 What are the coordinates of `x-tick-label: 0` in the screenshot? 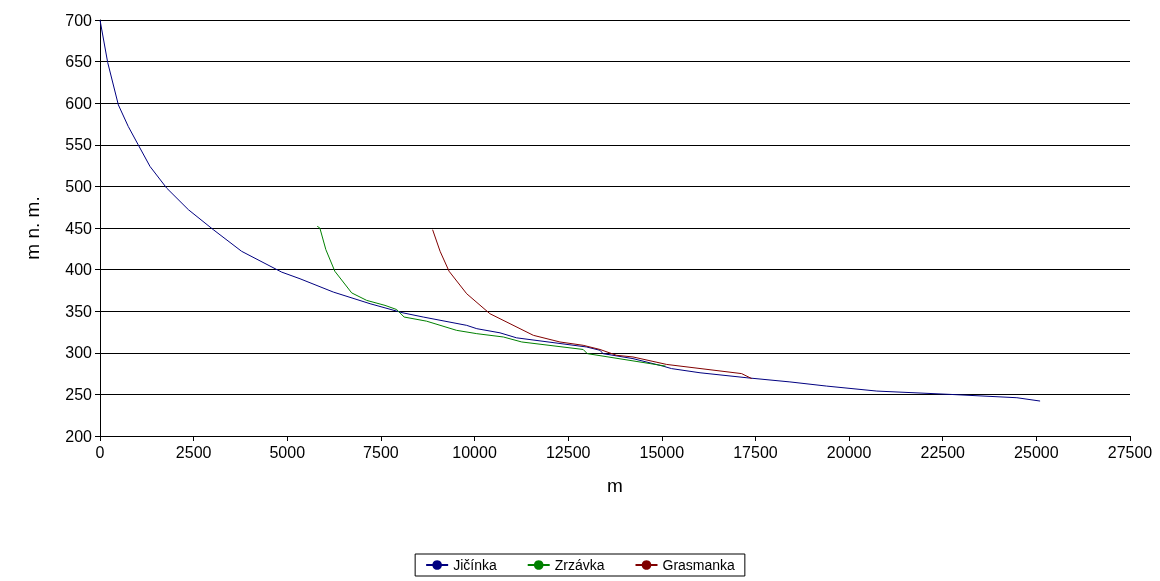 It's located at (100, 452).